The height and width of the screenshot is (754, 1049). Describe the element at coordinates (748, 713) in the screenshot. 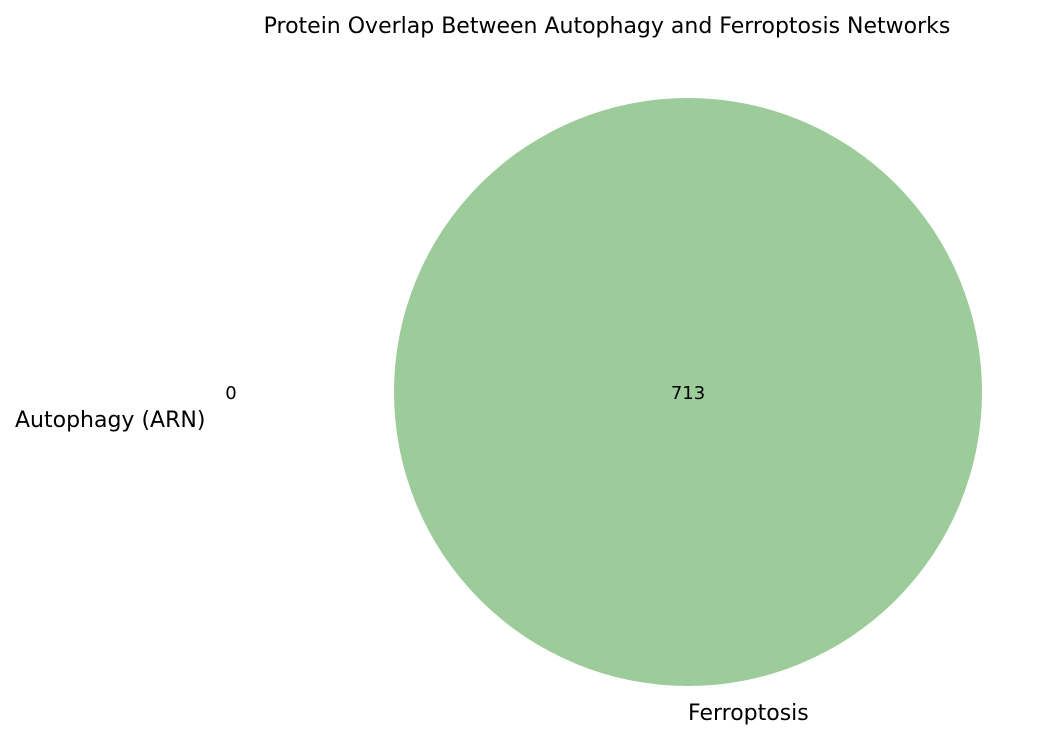

I see `ferroptosis-set-label: Ferroptosis` at that location.